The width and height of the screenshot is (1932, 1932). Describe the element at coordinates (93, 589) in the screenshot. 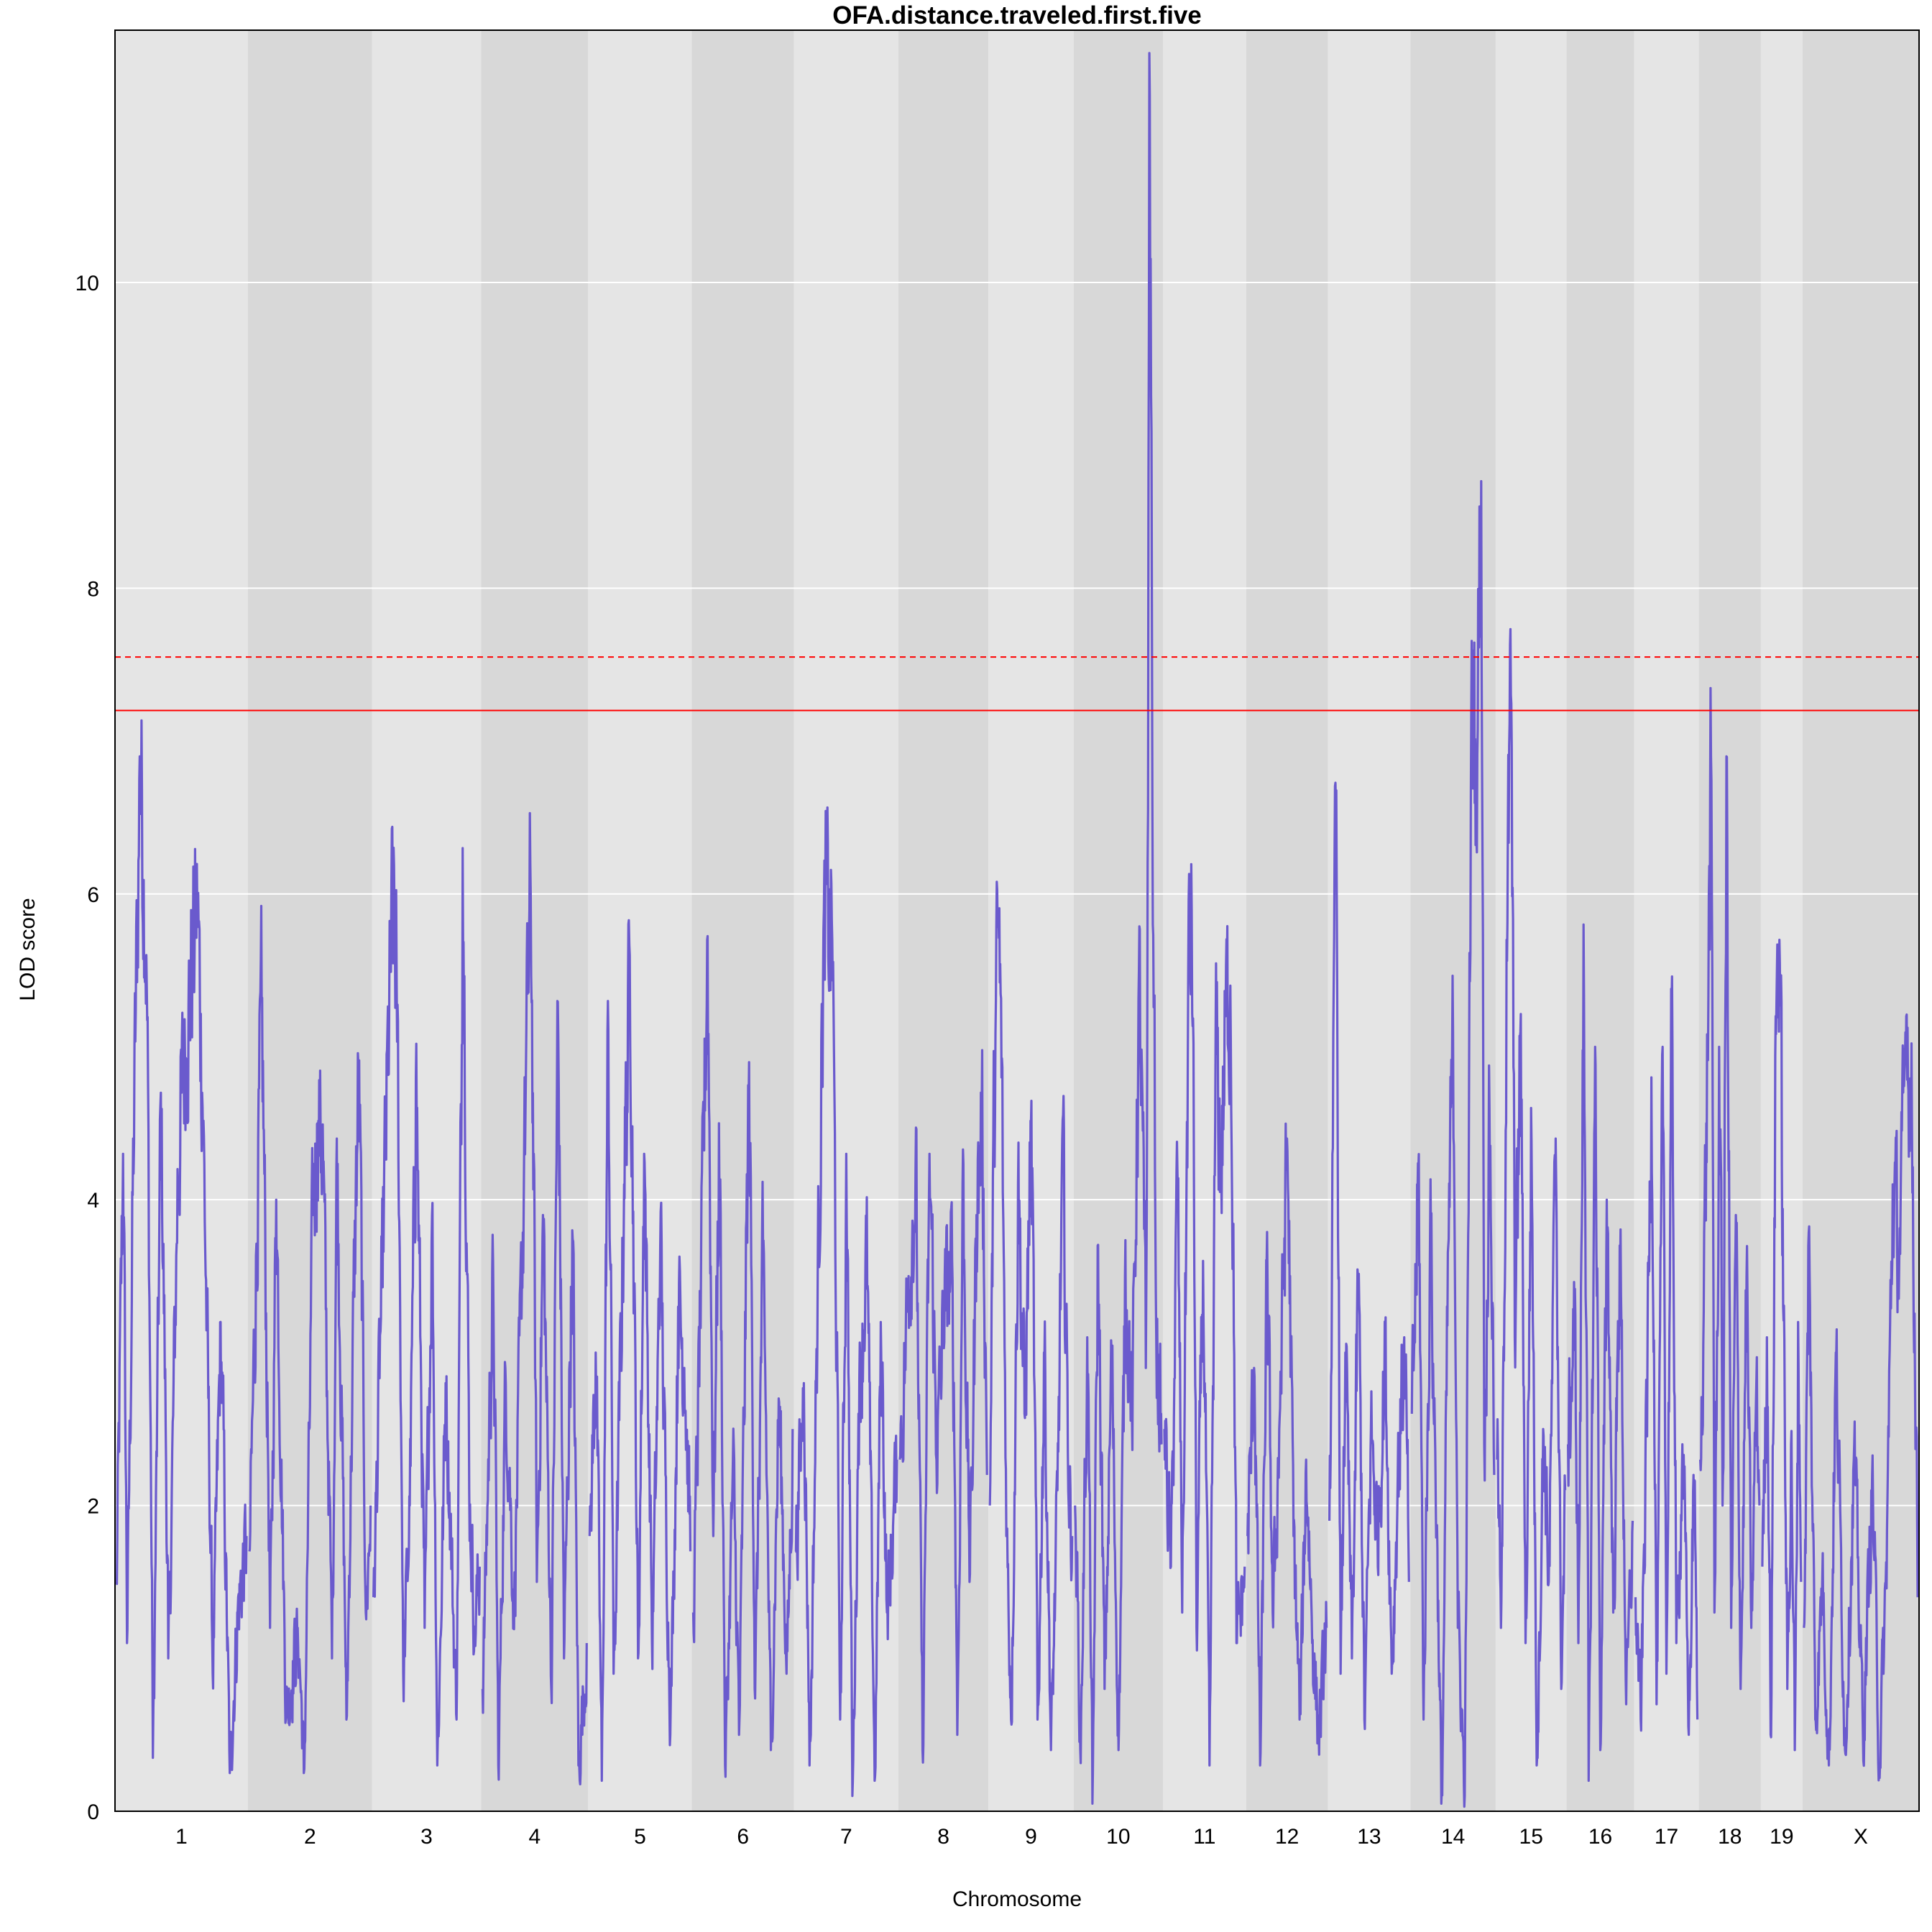

I see `y-tick-label-8: 8` at that location.